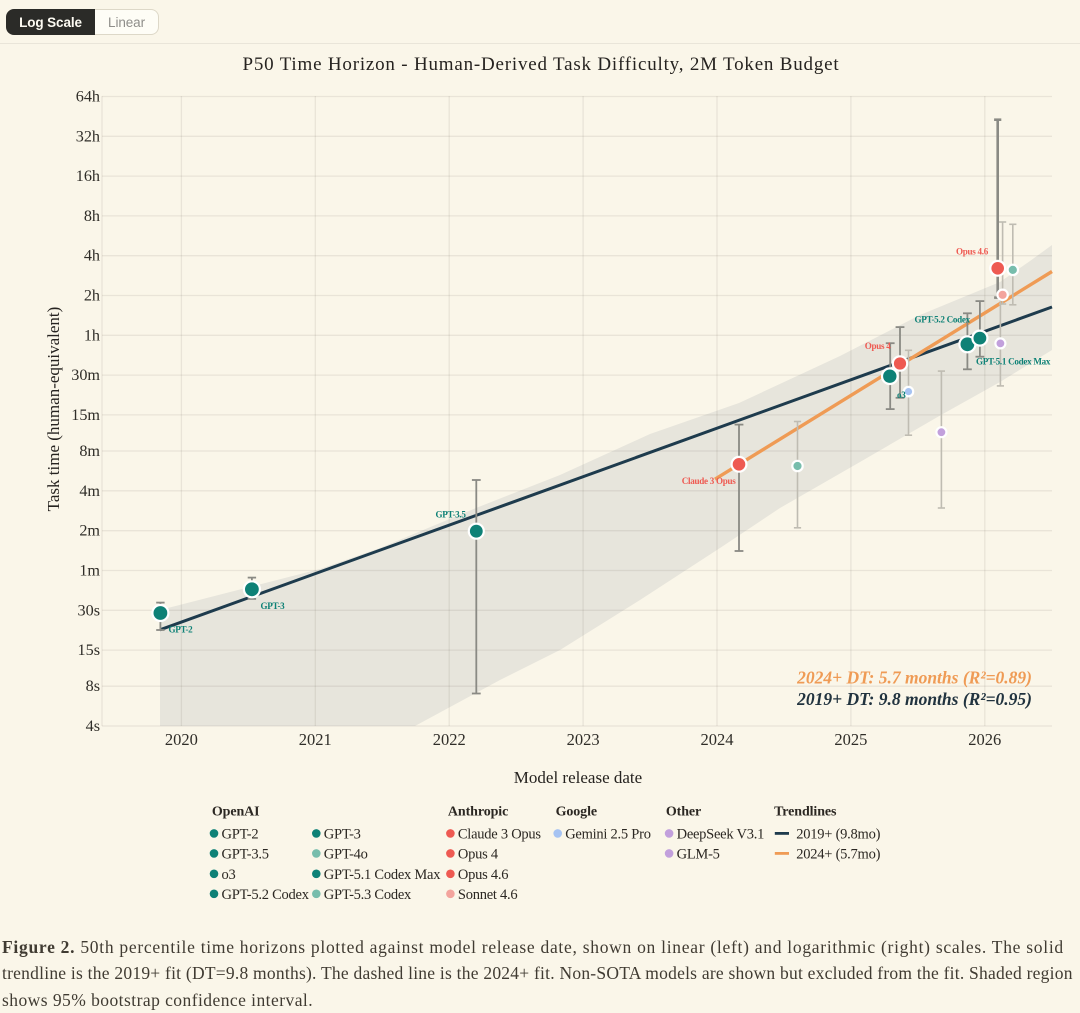 This screenshot has width=1080, height=1013. Describe the element at coordinates (984, 739) in the screenshot. I see `svg-text: 2026` at that location.